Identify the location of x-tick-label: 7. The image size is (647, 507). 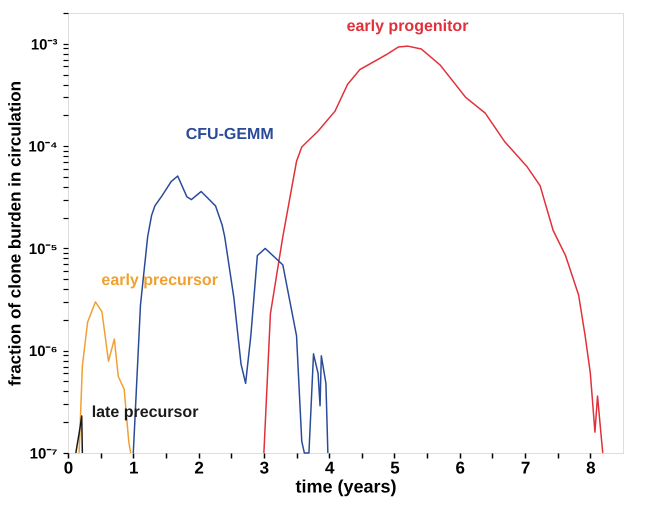
(525, 468).